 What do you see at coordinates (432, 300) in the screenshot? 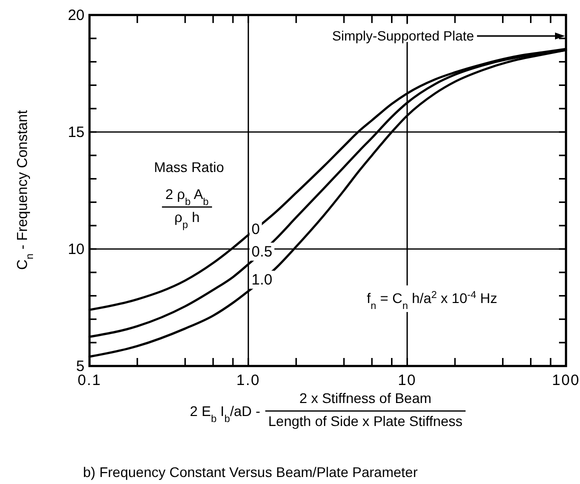
I see `text: f$_{n}$ = C$_{n}$ h/a$^{2}$ x 10$^{-4}$ Hz` at bounding box center [432, 300].